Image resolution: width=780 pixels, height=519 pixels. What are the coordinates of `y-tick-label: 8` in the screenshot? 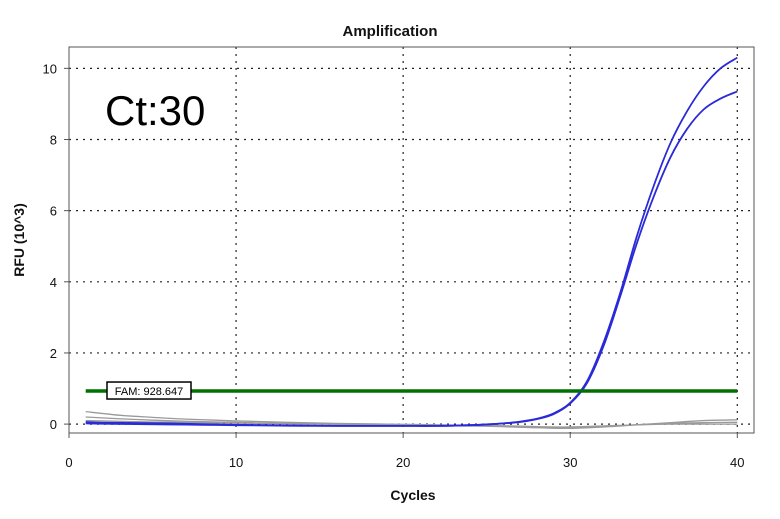 It's located at (53, 139).